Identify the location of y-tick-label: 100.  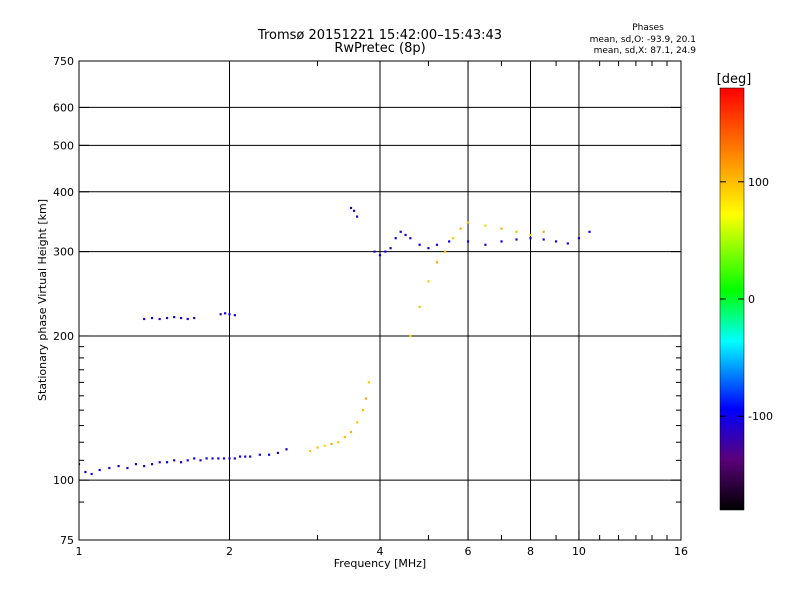
(63, 480).